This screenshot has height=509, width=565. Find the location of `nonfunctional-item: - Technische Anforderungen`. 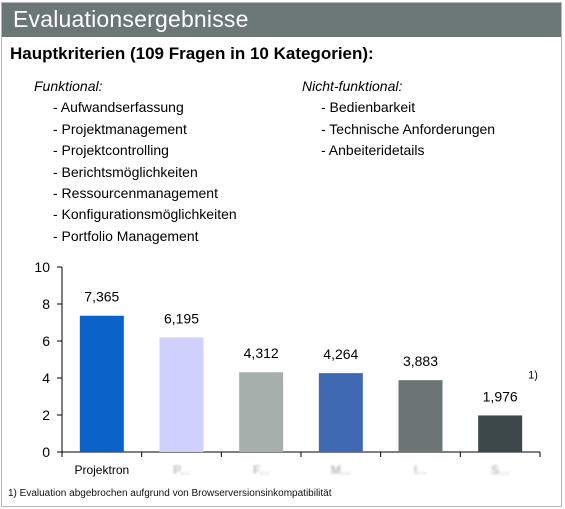

nonfunctional-item: - Technische Anforderungen is located at coordinates (408, 128).